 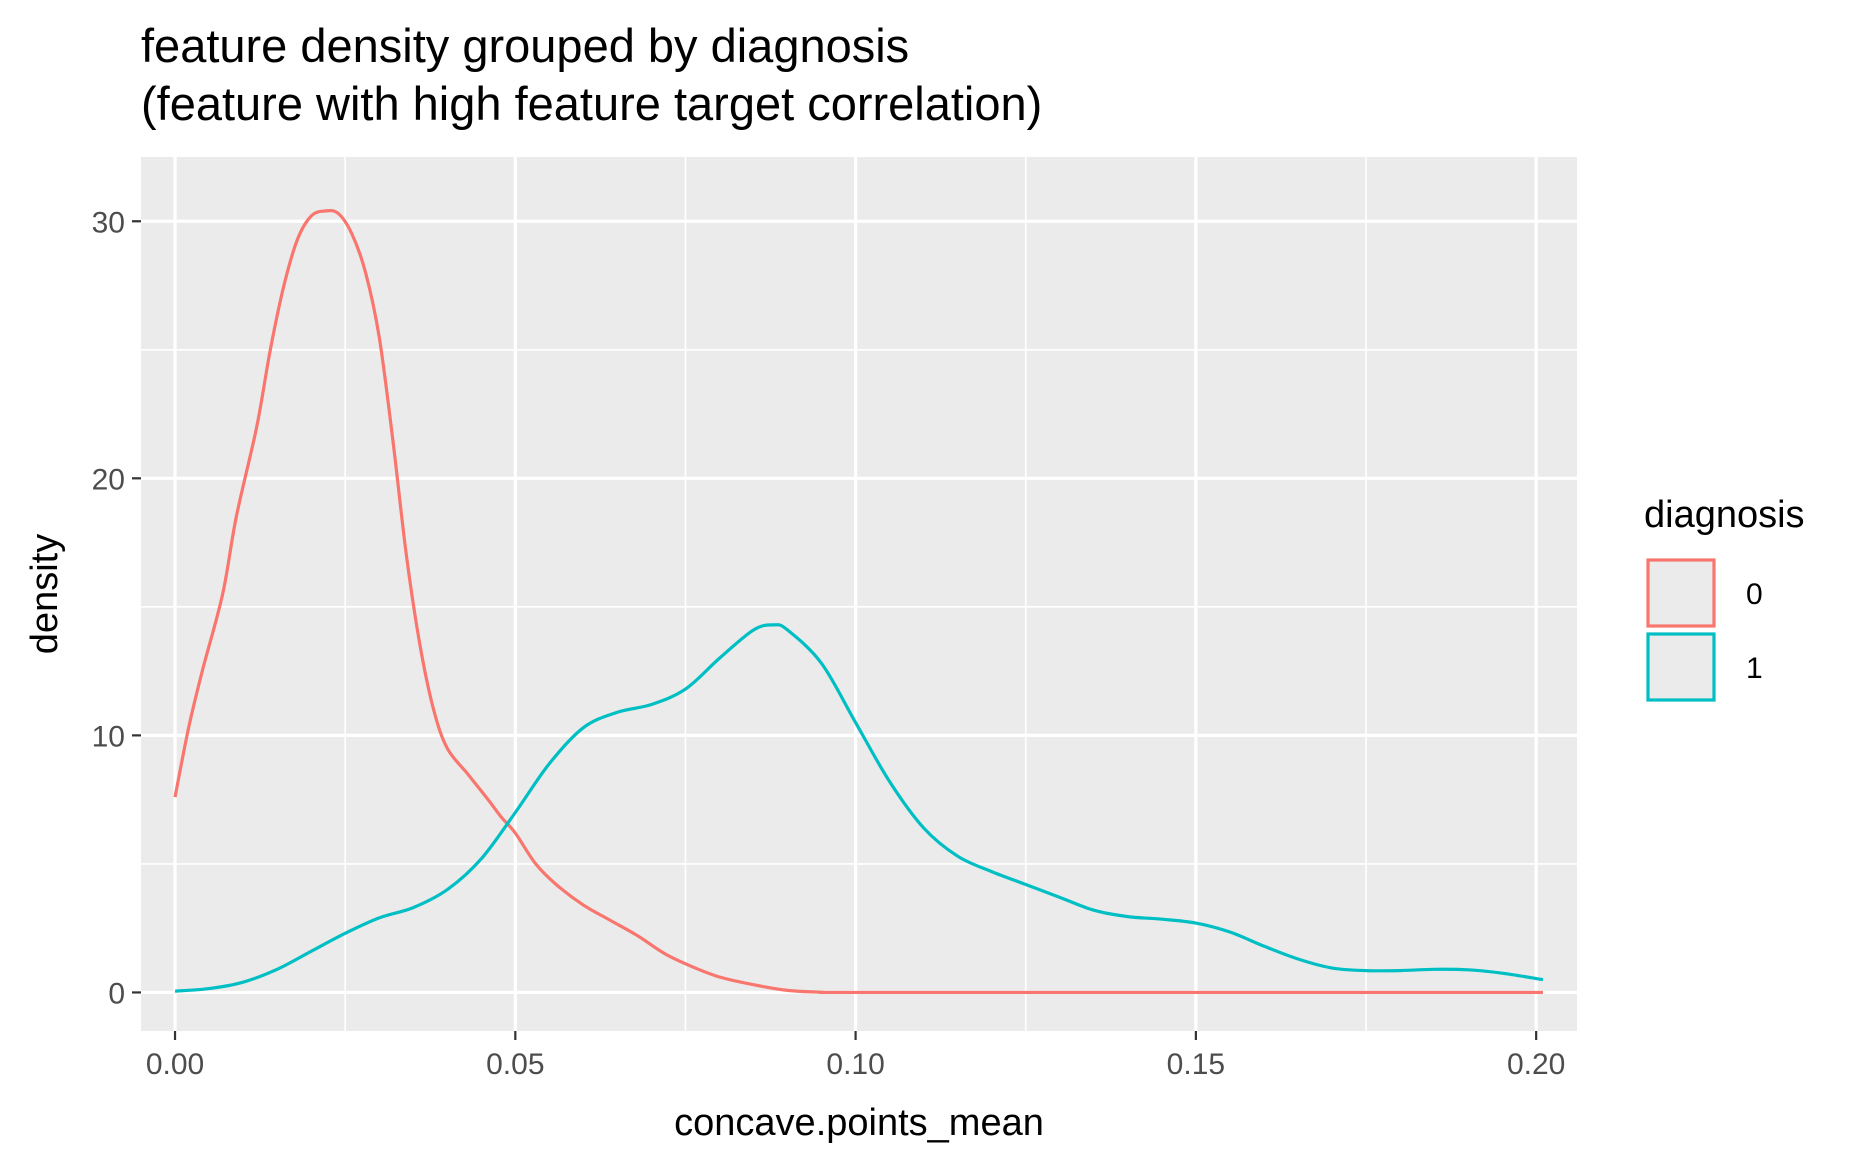 I want to click on x-axis-title: concave.points_mean, so click(x=859, y=1123).